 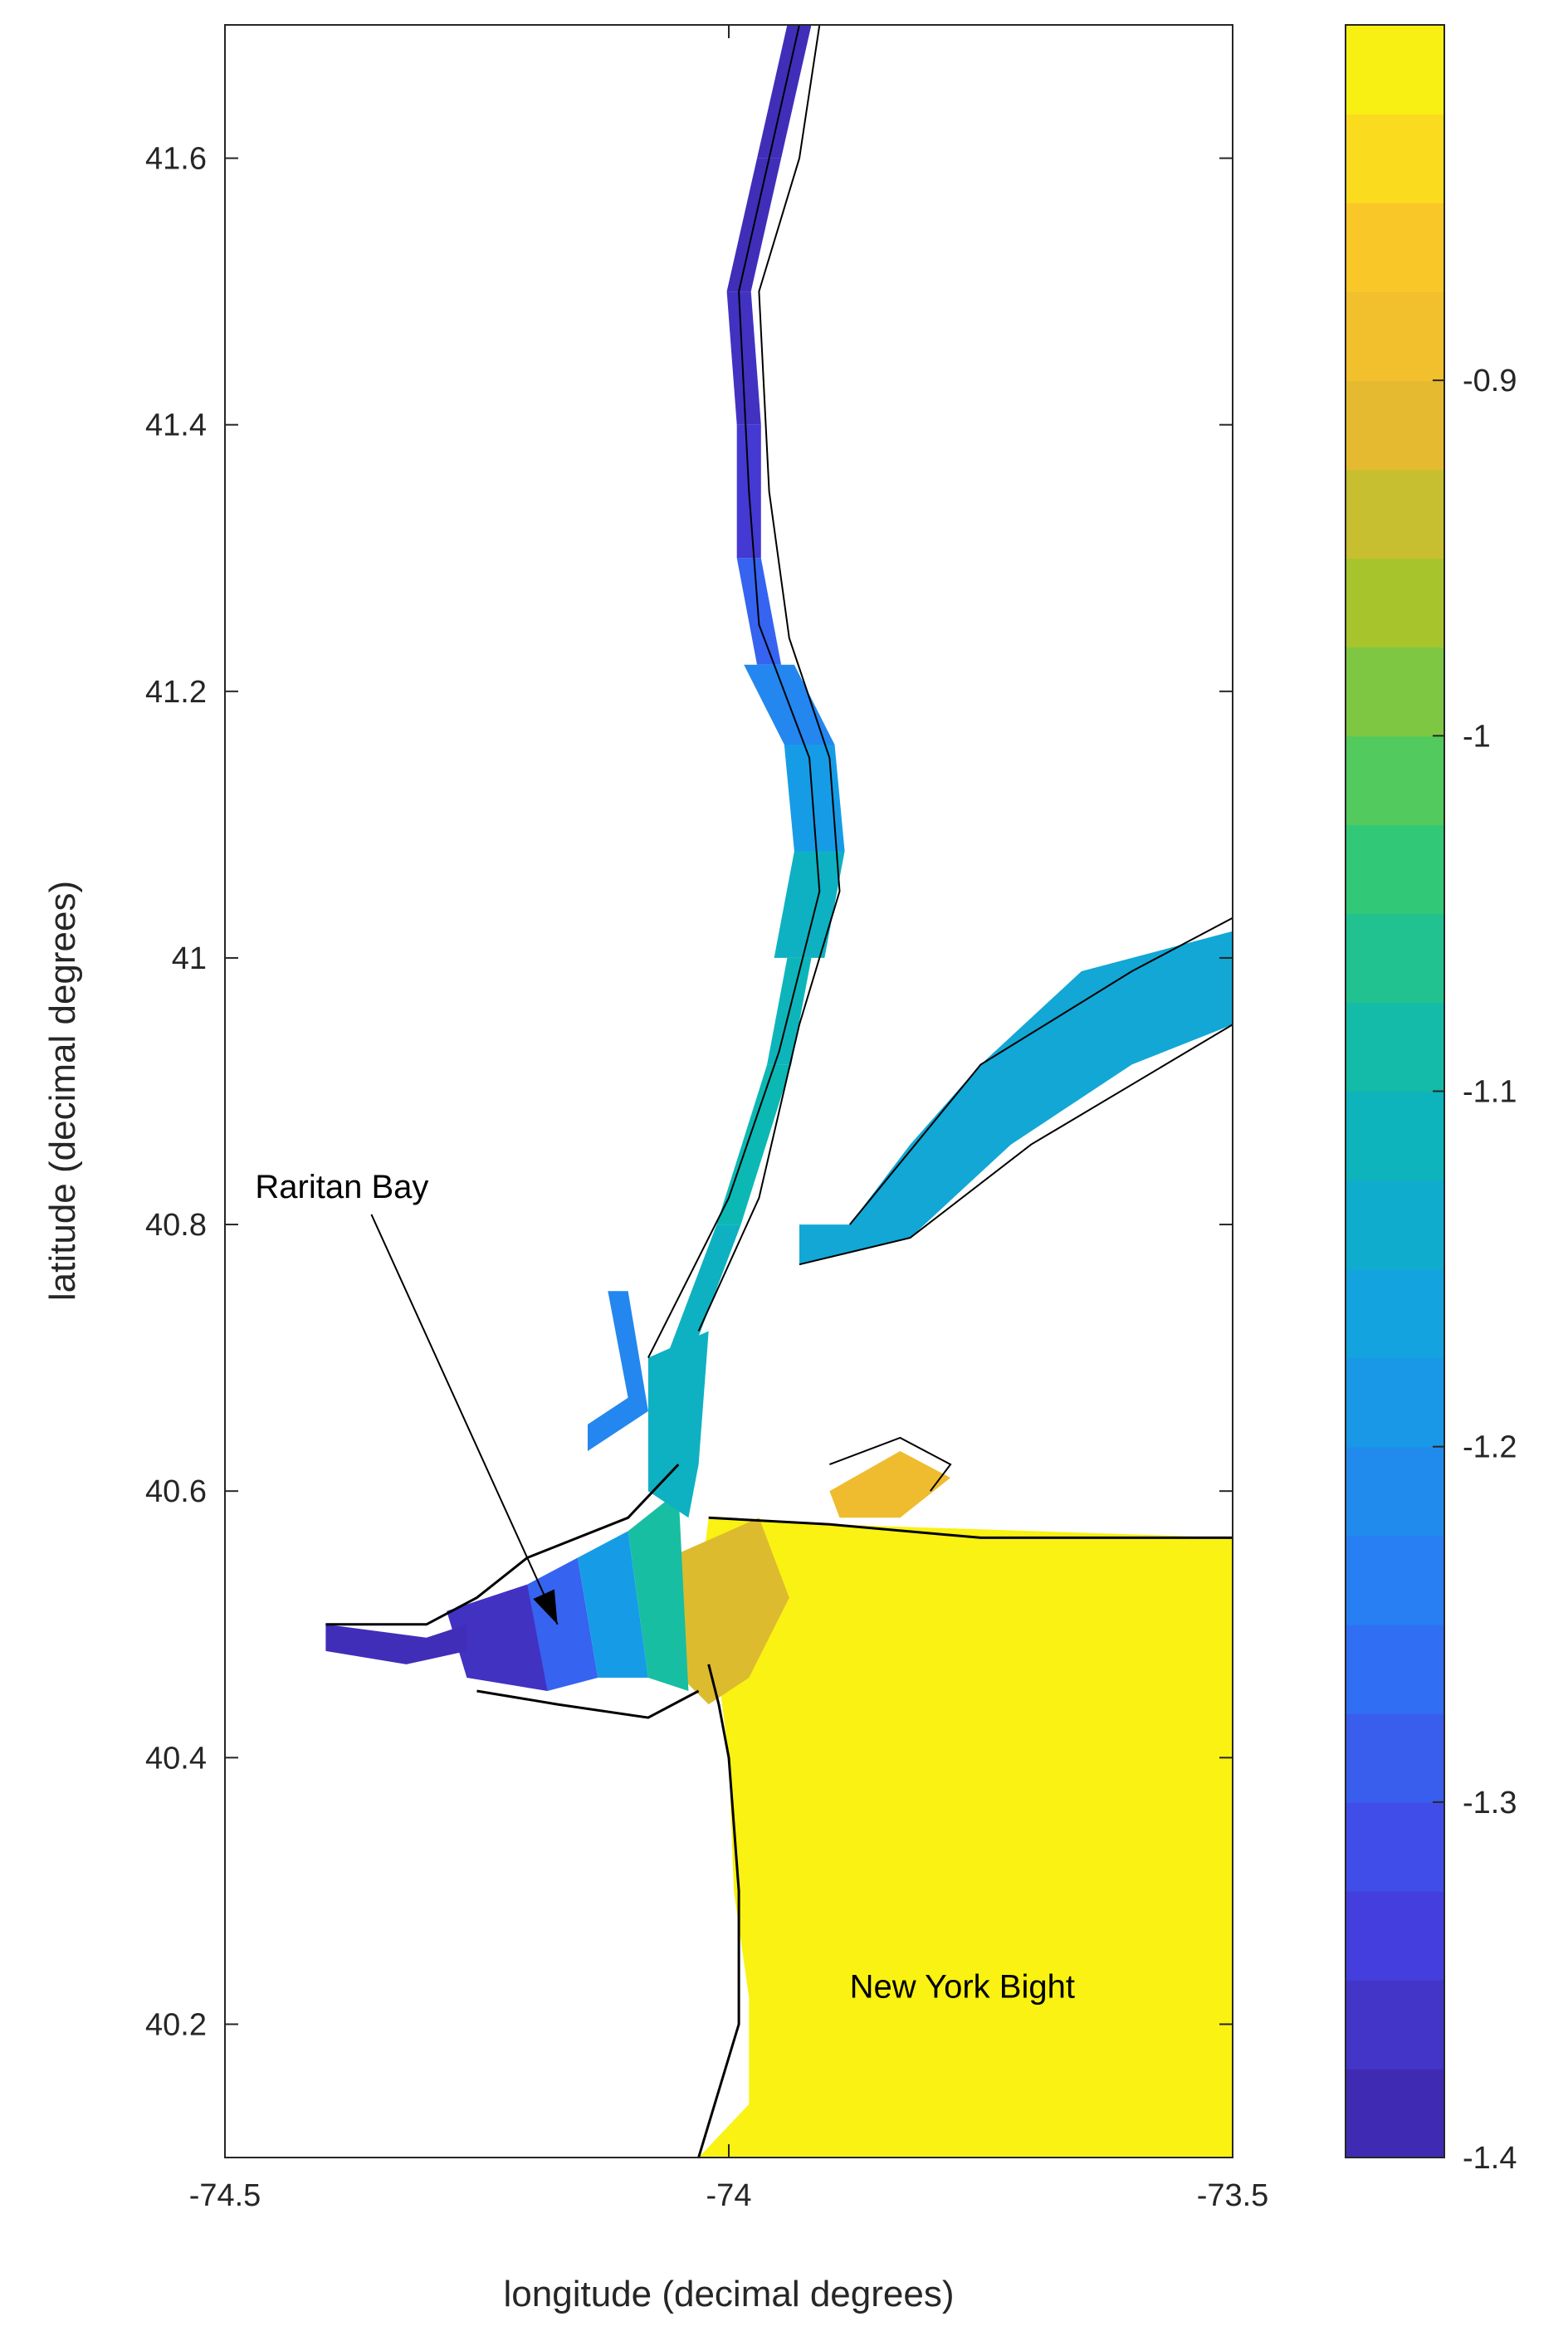 I want to click on raritan-river, so click(x=396, y=1644).